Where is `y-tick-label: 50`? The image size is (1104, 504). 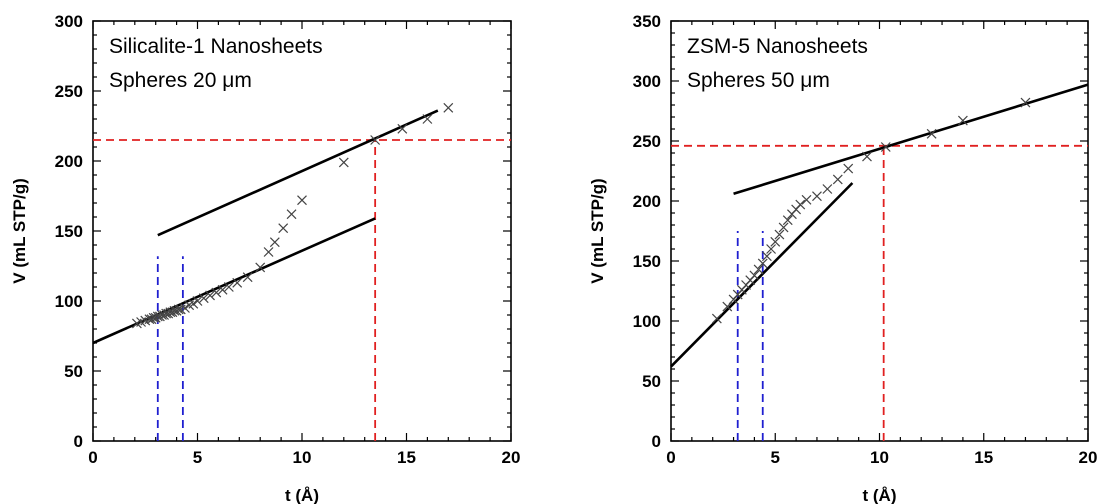 y-tick-label: 50 is located at coordinates (73, 371).